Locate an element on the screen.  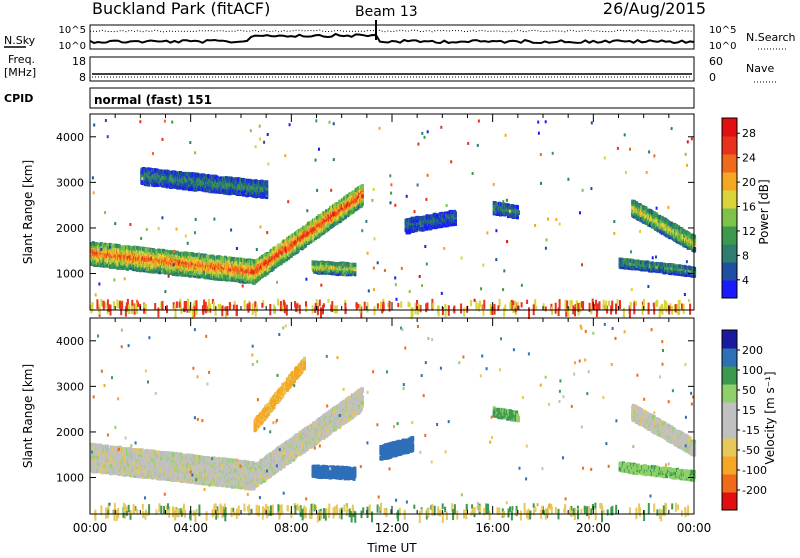
freq-right-tick-high: 60 is located at coordinates (716, 61).